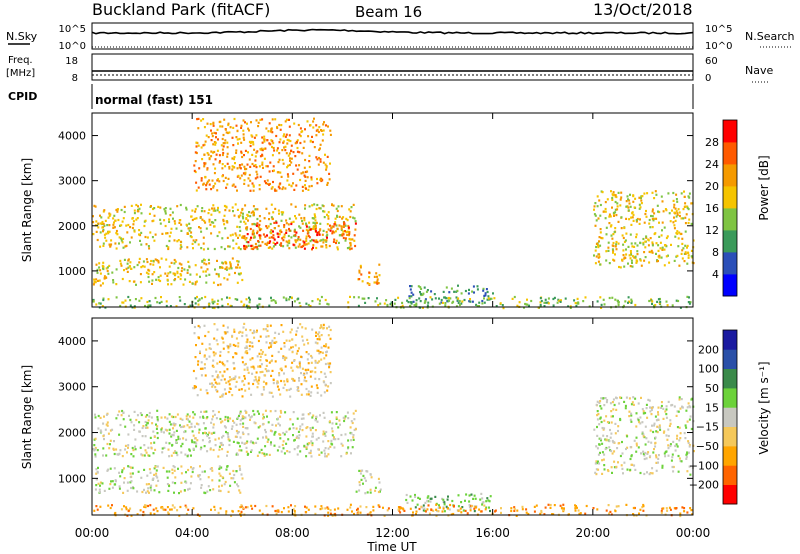  Describe the element at coordinates (181, 9) in the screenshot. I see `station-title: Buckland Park (fitACF)` at that location.